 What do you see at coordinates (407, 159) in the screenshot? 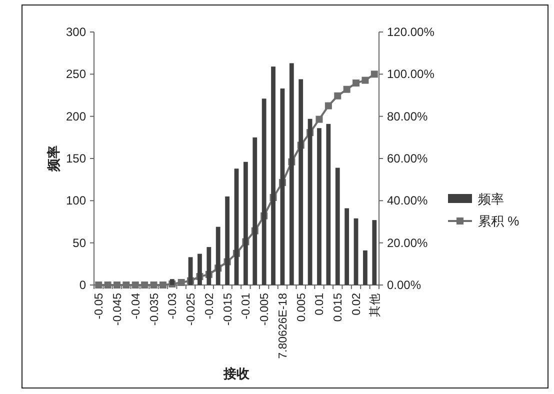
I see `y2-tick-label: 60.00%` at bounding box center [407, 159].